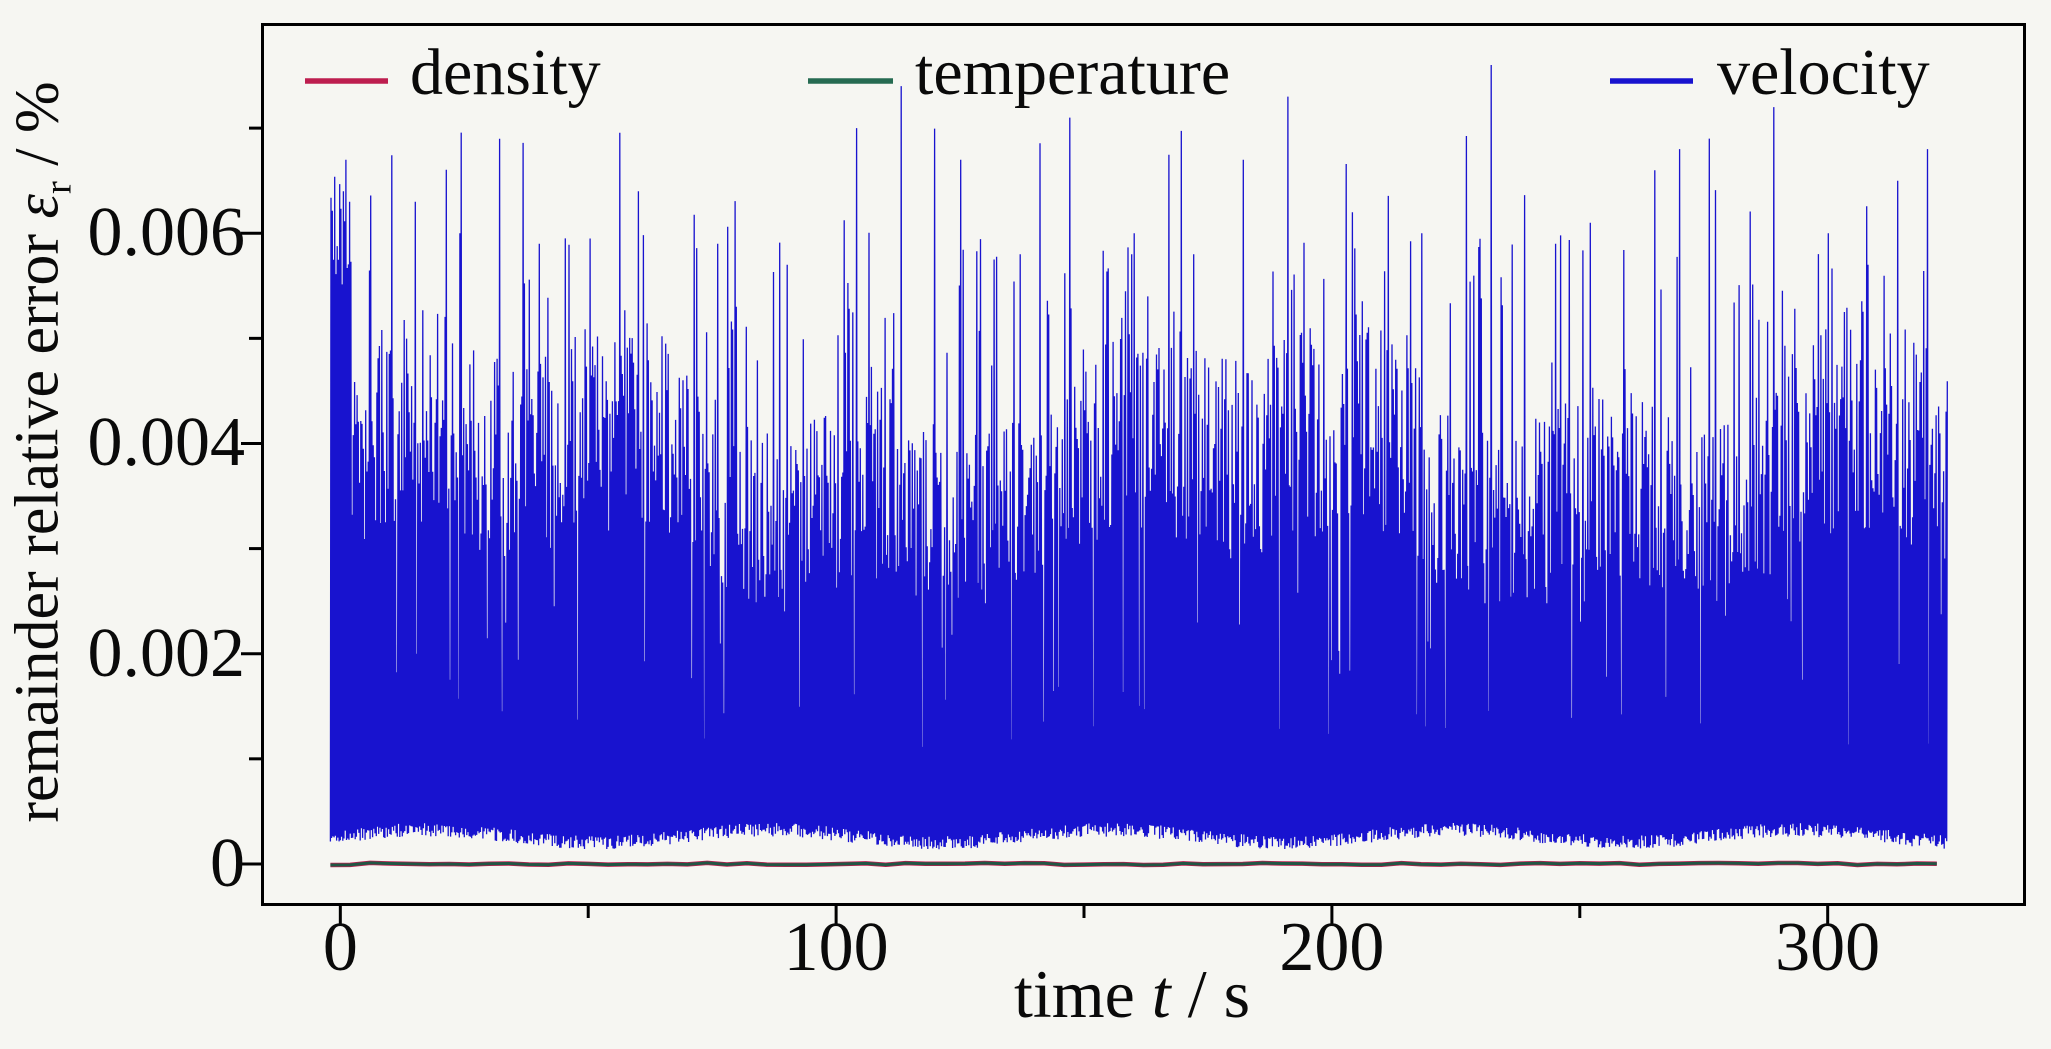  I want to click on x-tick-label: 100, so click(836, 947).